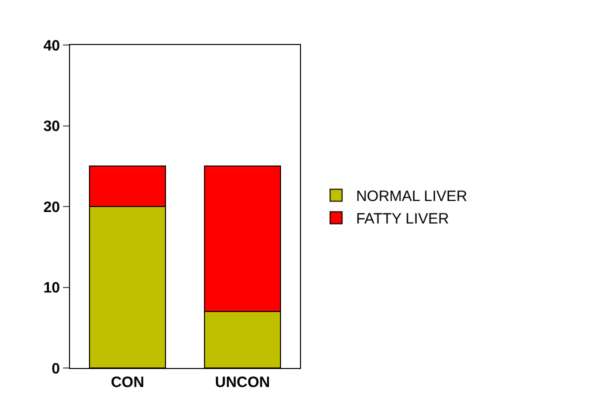 Image resolution: width=593 pixels, height=412 pixels. I want to click on y-tick-label: 30, so click(51, 126).